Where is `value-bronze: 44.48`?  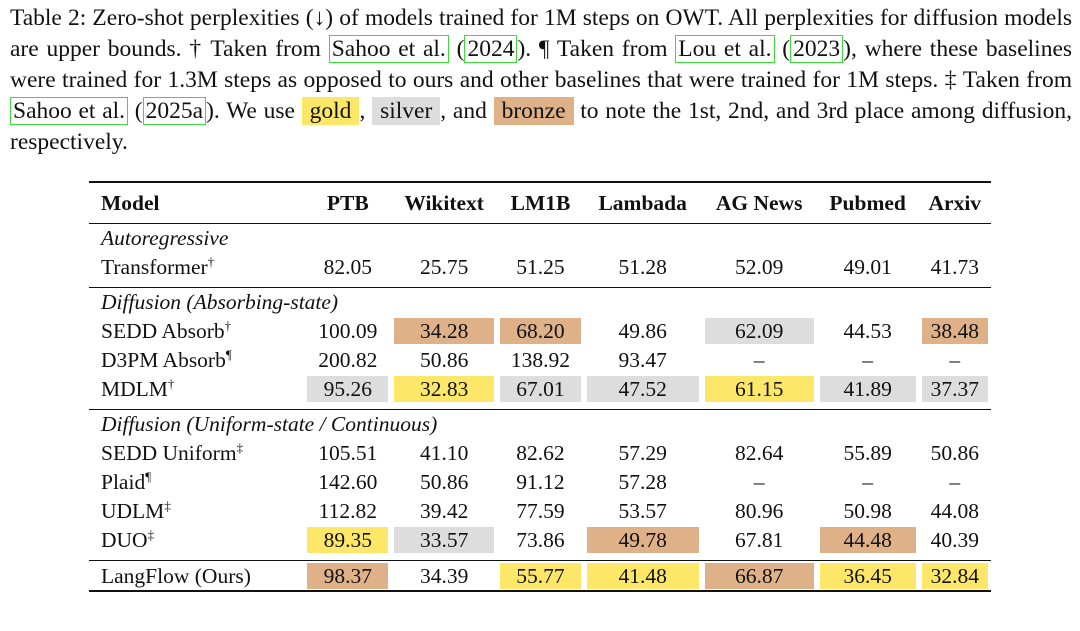 value-bronze: 44.48 is located at coordinates (867, 539).